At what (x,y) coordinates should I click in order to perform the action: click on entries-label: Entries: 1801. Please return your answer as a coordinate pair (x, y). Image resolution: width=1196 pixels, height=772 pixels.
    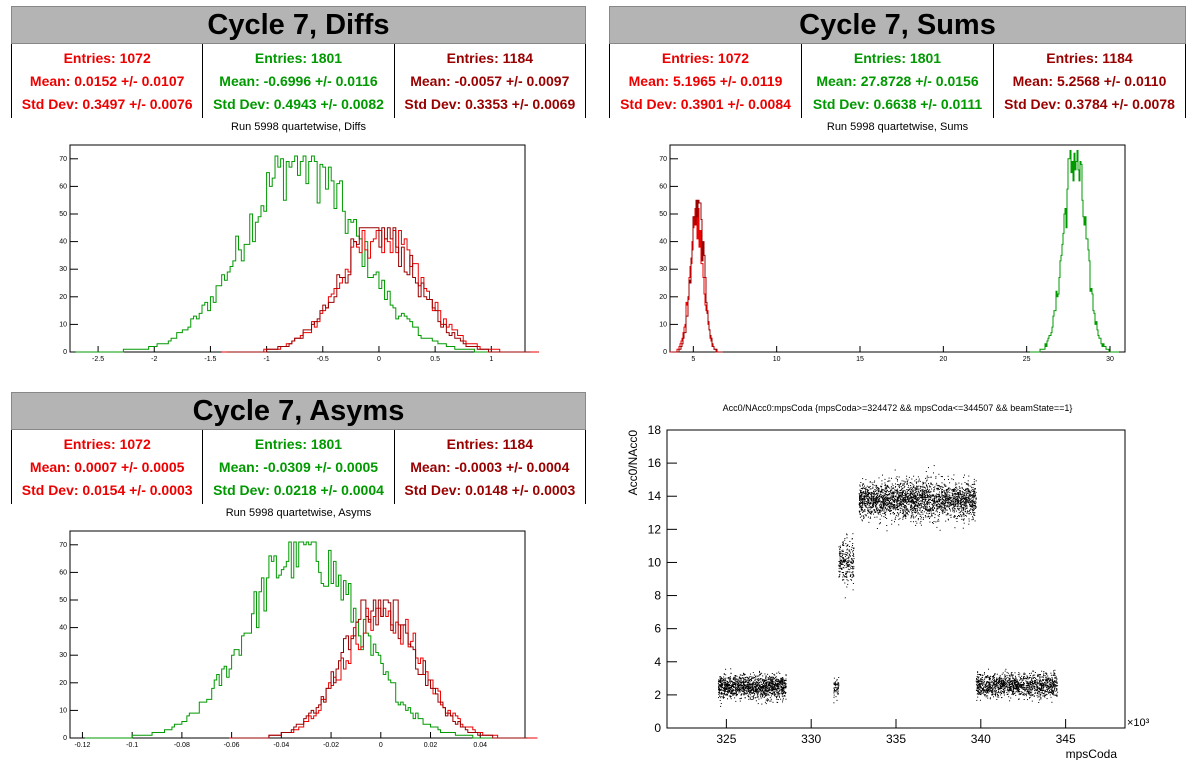
    Looking at the image, I should click on (298, 444).